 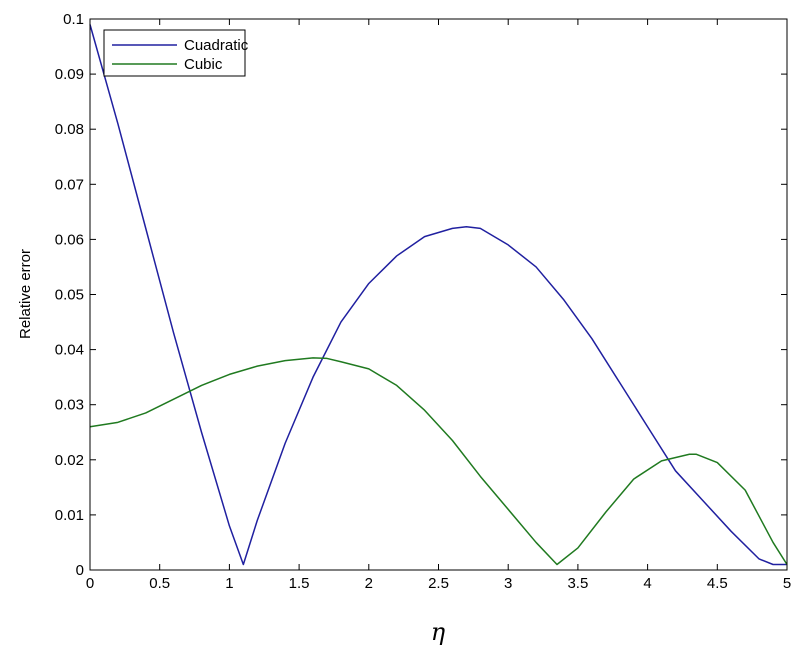 I want to click on y-tick-label: 0.07, so click(x=69, y=184).